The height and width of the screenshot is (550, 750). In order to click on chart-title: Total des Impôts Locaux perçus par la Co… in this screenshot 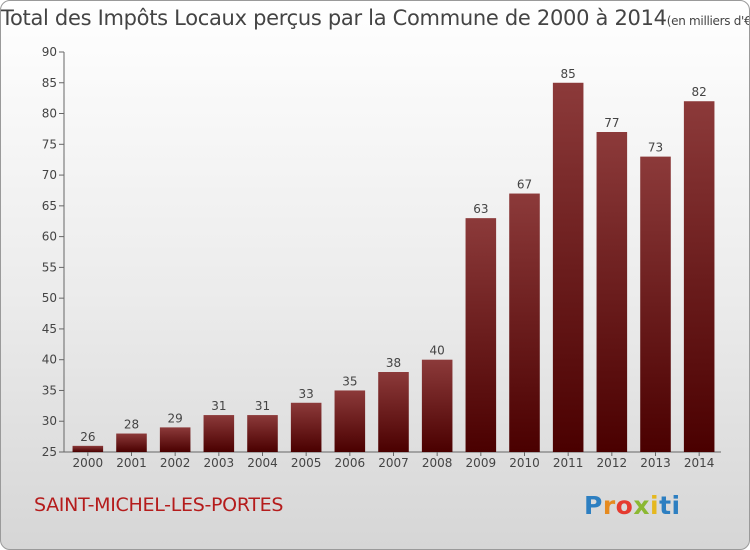, I will do `click(375, 18)`.